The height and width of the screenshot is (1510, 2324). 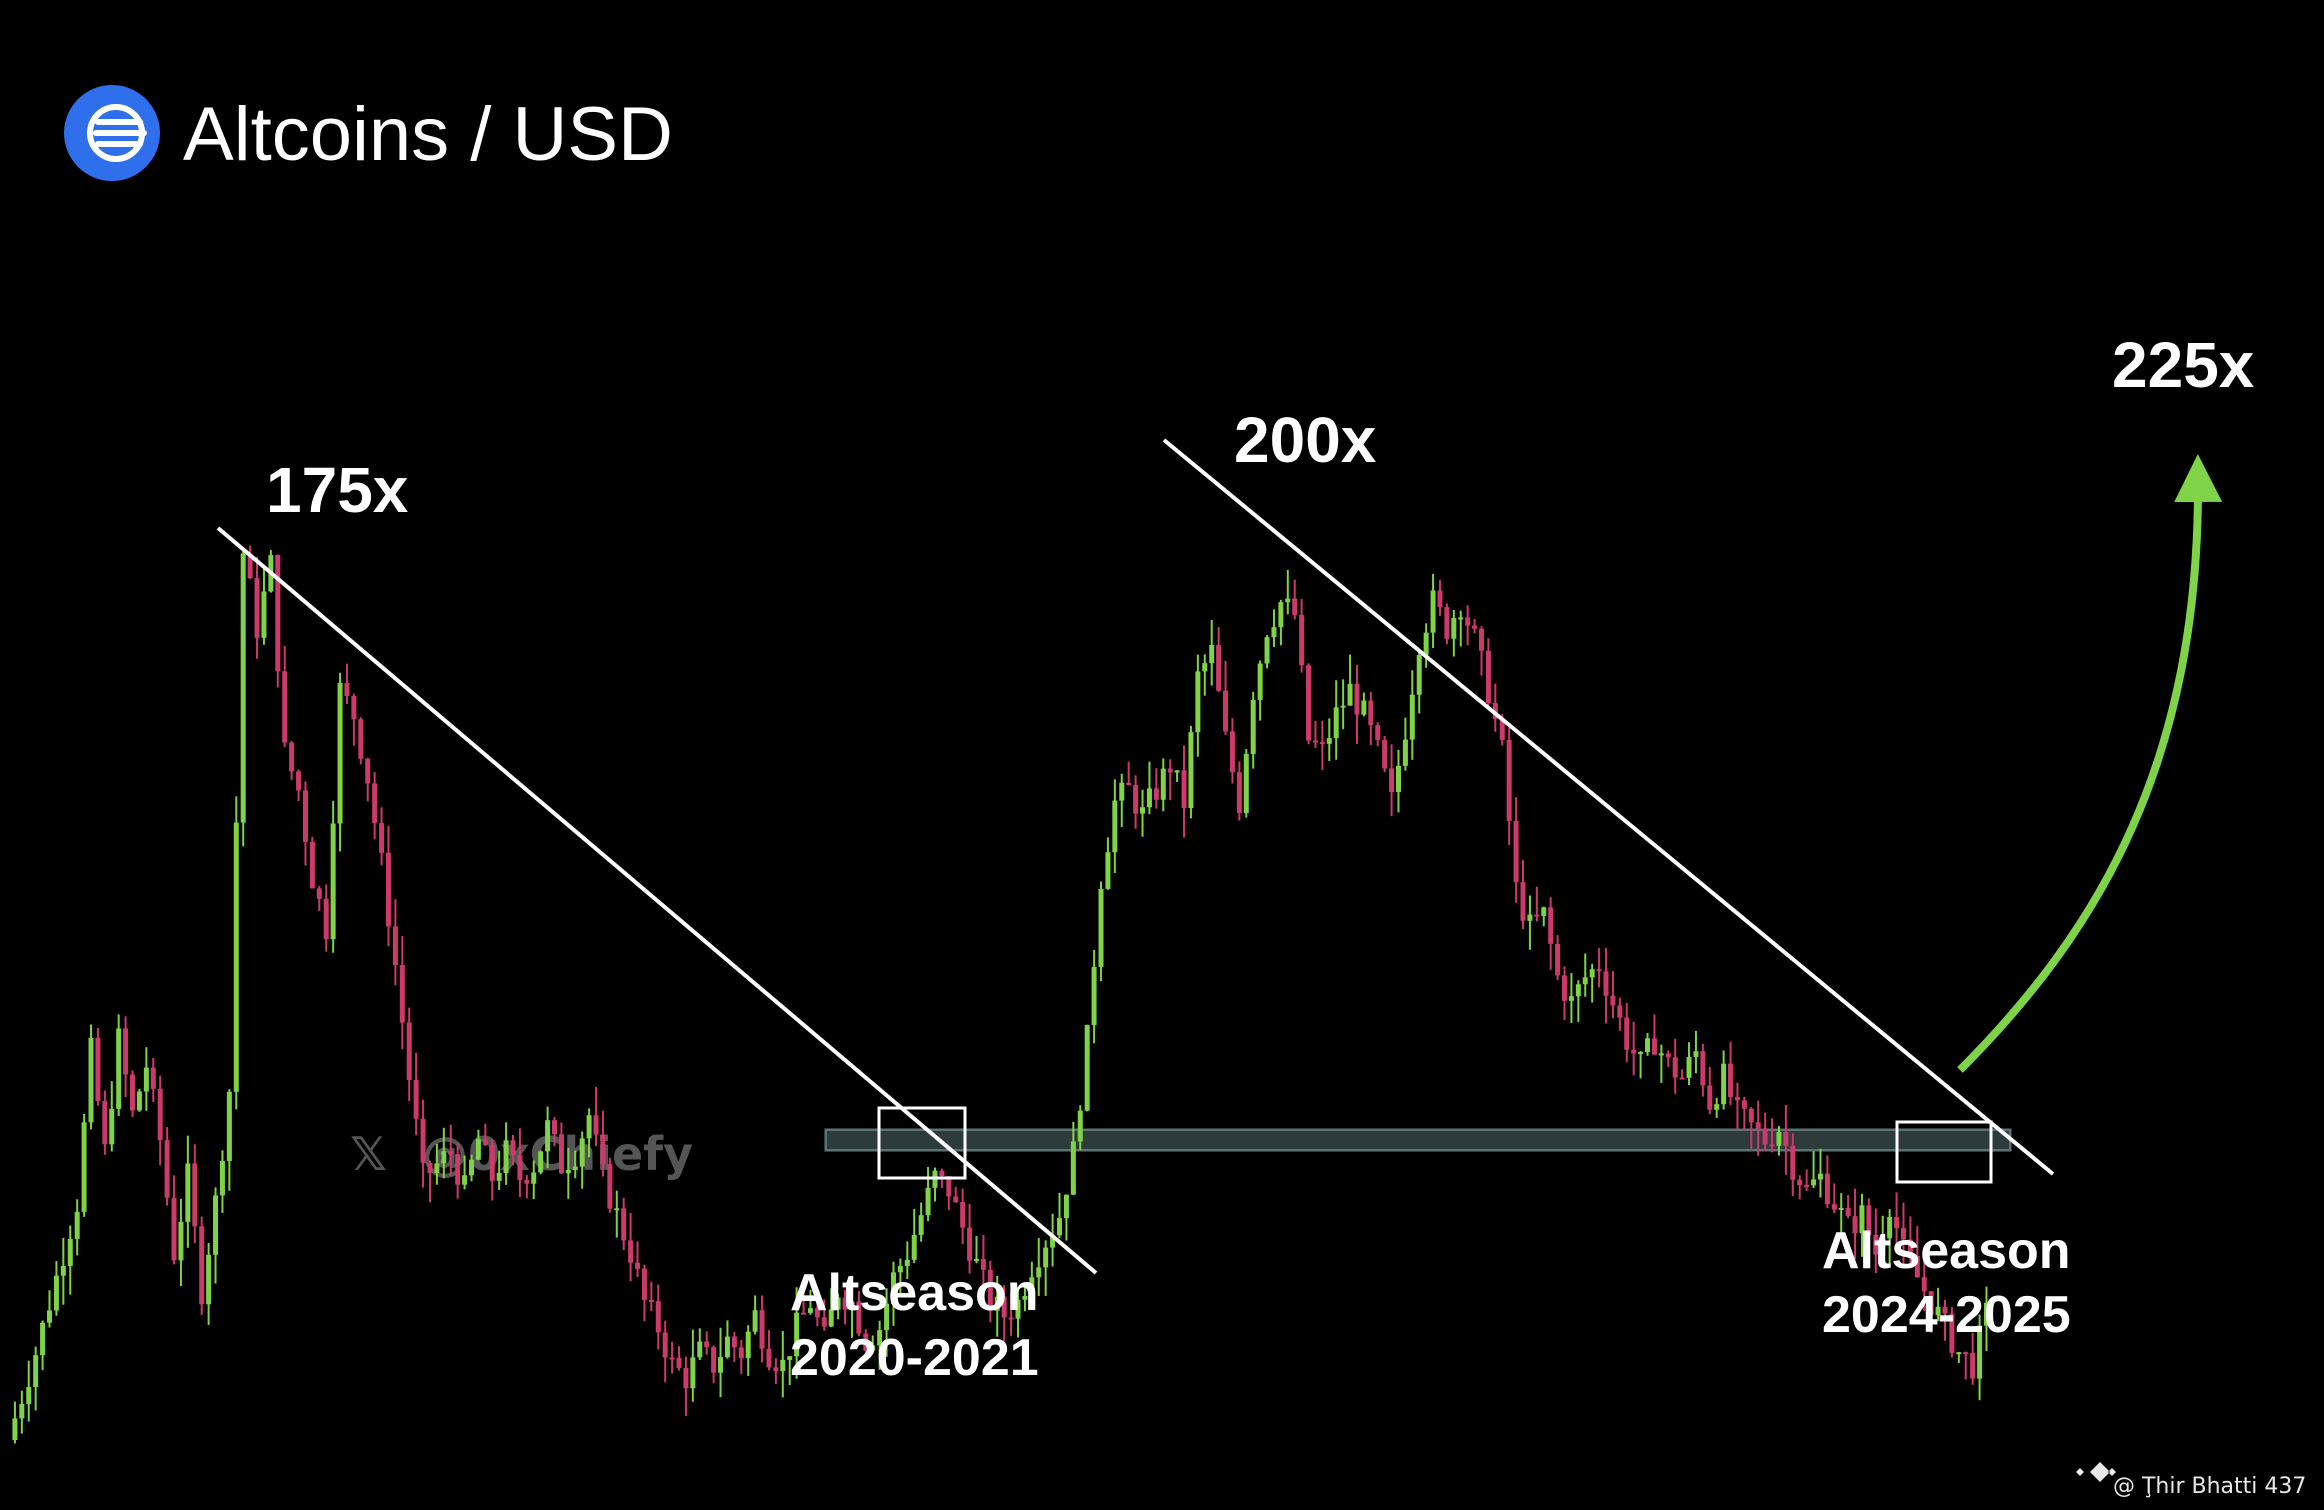 What do you see at coordinates (1305, 440) in the screenshot?
I see `multiplier-label: 200x` at bounding box center [1305, 440].